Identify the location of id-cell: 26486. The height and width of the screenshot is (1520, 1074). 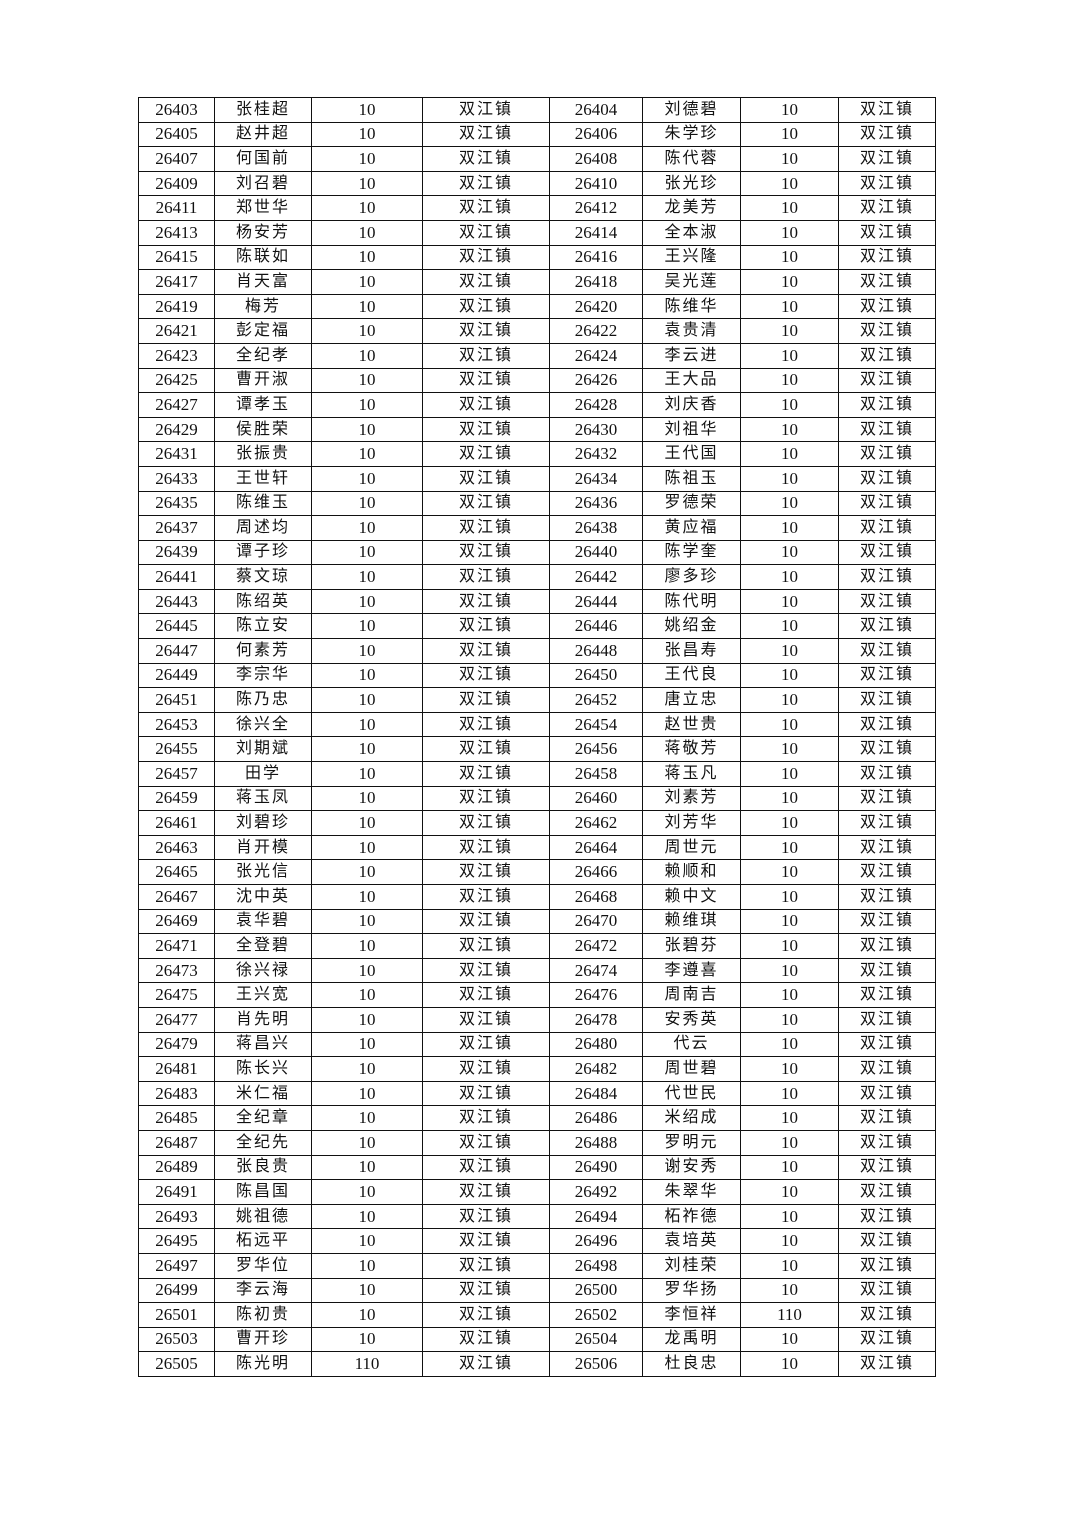
(596, 1118).